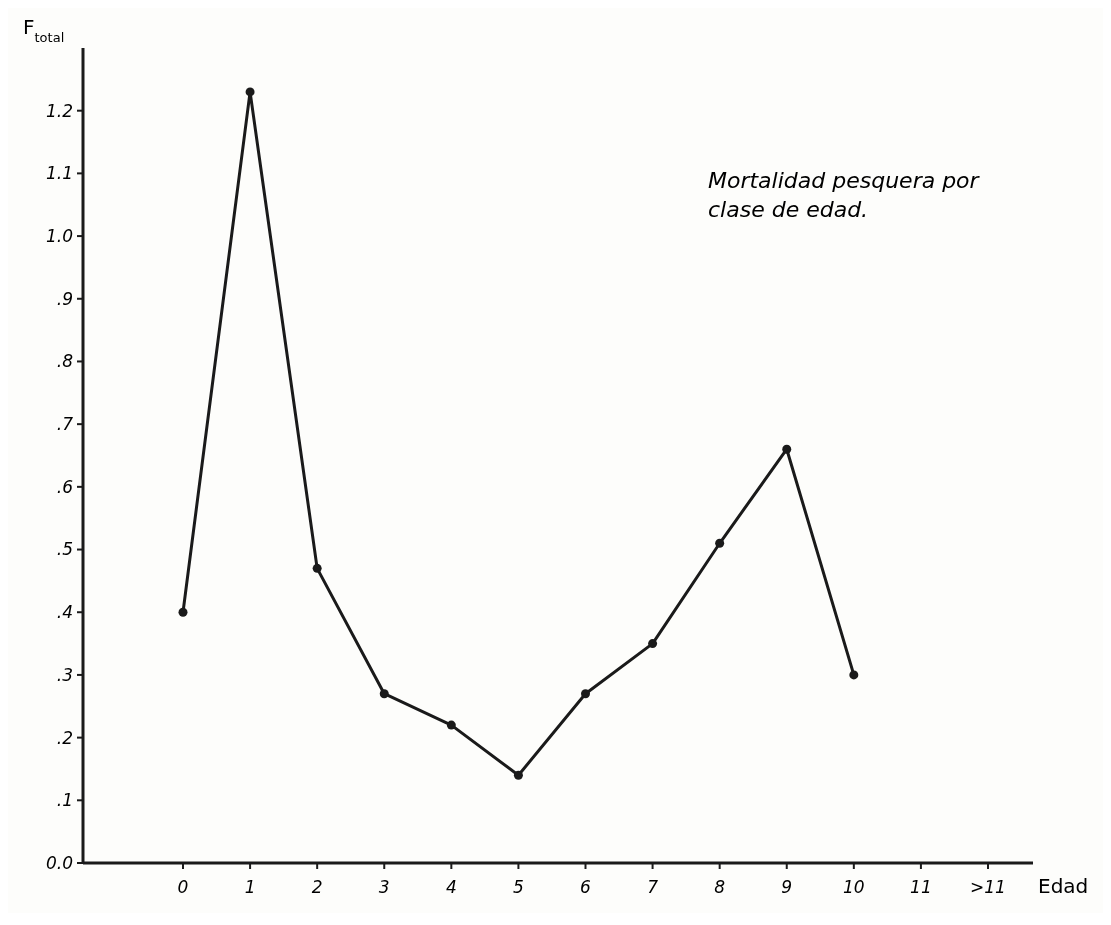 This screenshot has width=1111, height=925. Describe the element at coordinates (183, 887) in the screenshot. I see `x-tick-label: 0` at that location.